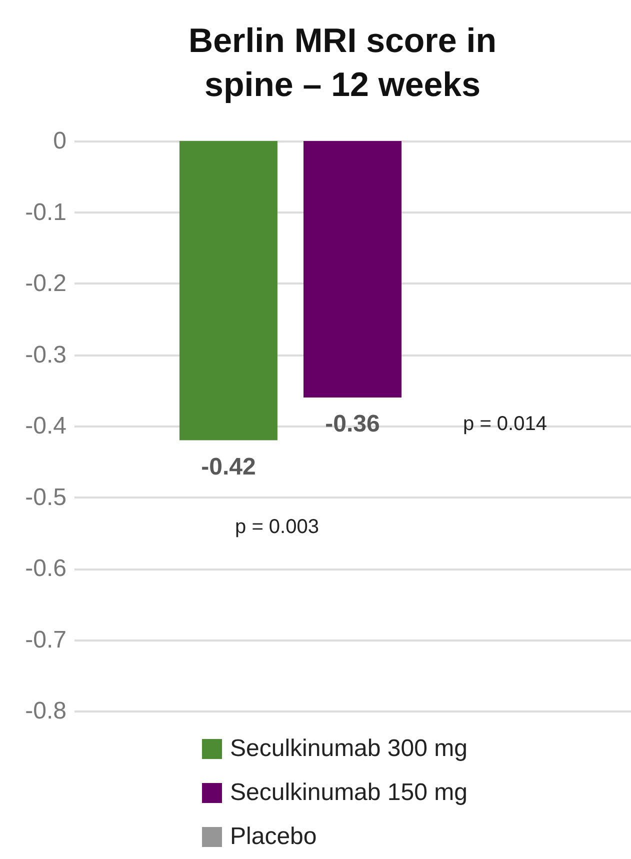 This screenshot has height=859, width=631. Describe the element at coordinates (45, 568) in the screenshot. I see `y-tick-label: -0.6` at that location.